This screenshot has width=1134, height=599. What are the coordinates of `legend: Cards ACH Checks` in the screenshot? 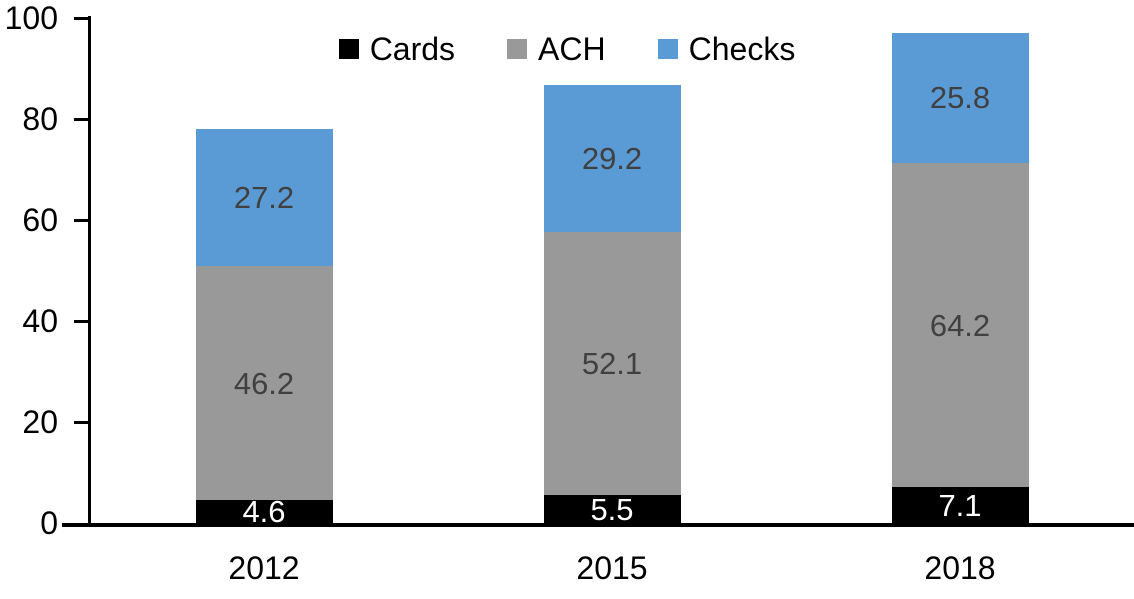 It's located at (567, 49).